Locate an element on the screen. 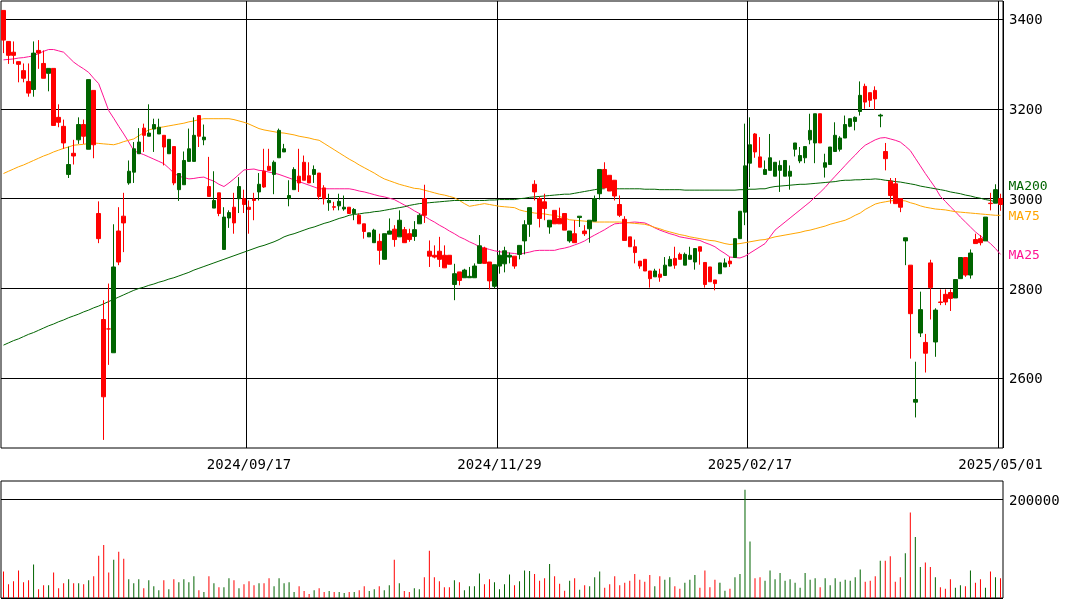  x-tick-label: 2025/05/01 is located at coordinates (1000, 464).